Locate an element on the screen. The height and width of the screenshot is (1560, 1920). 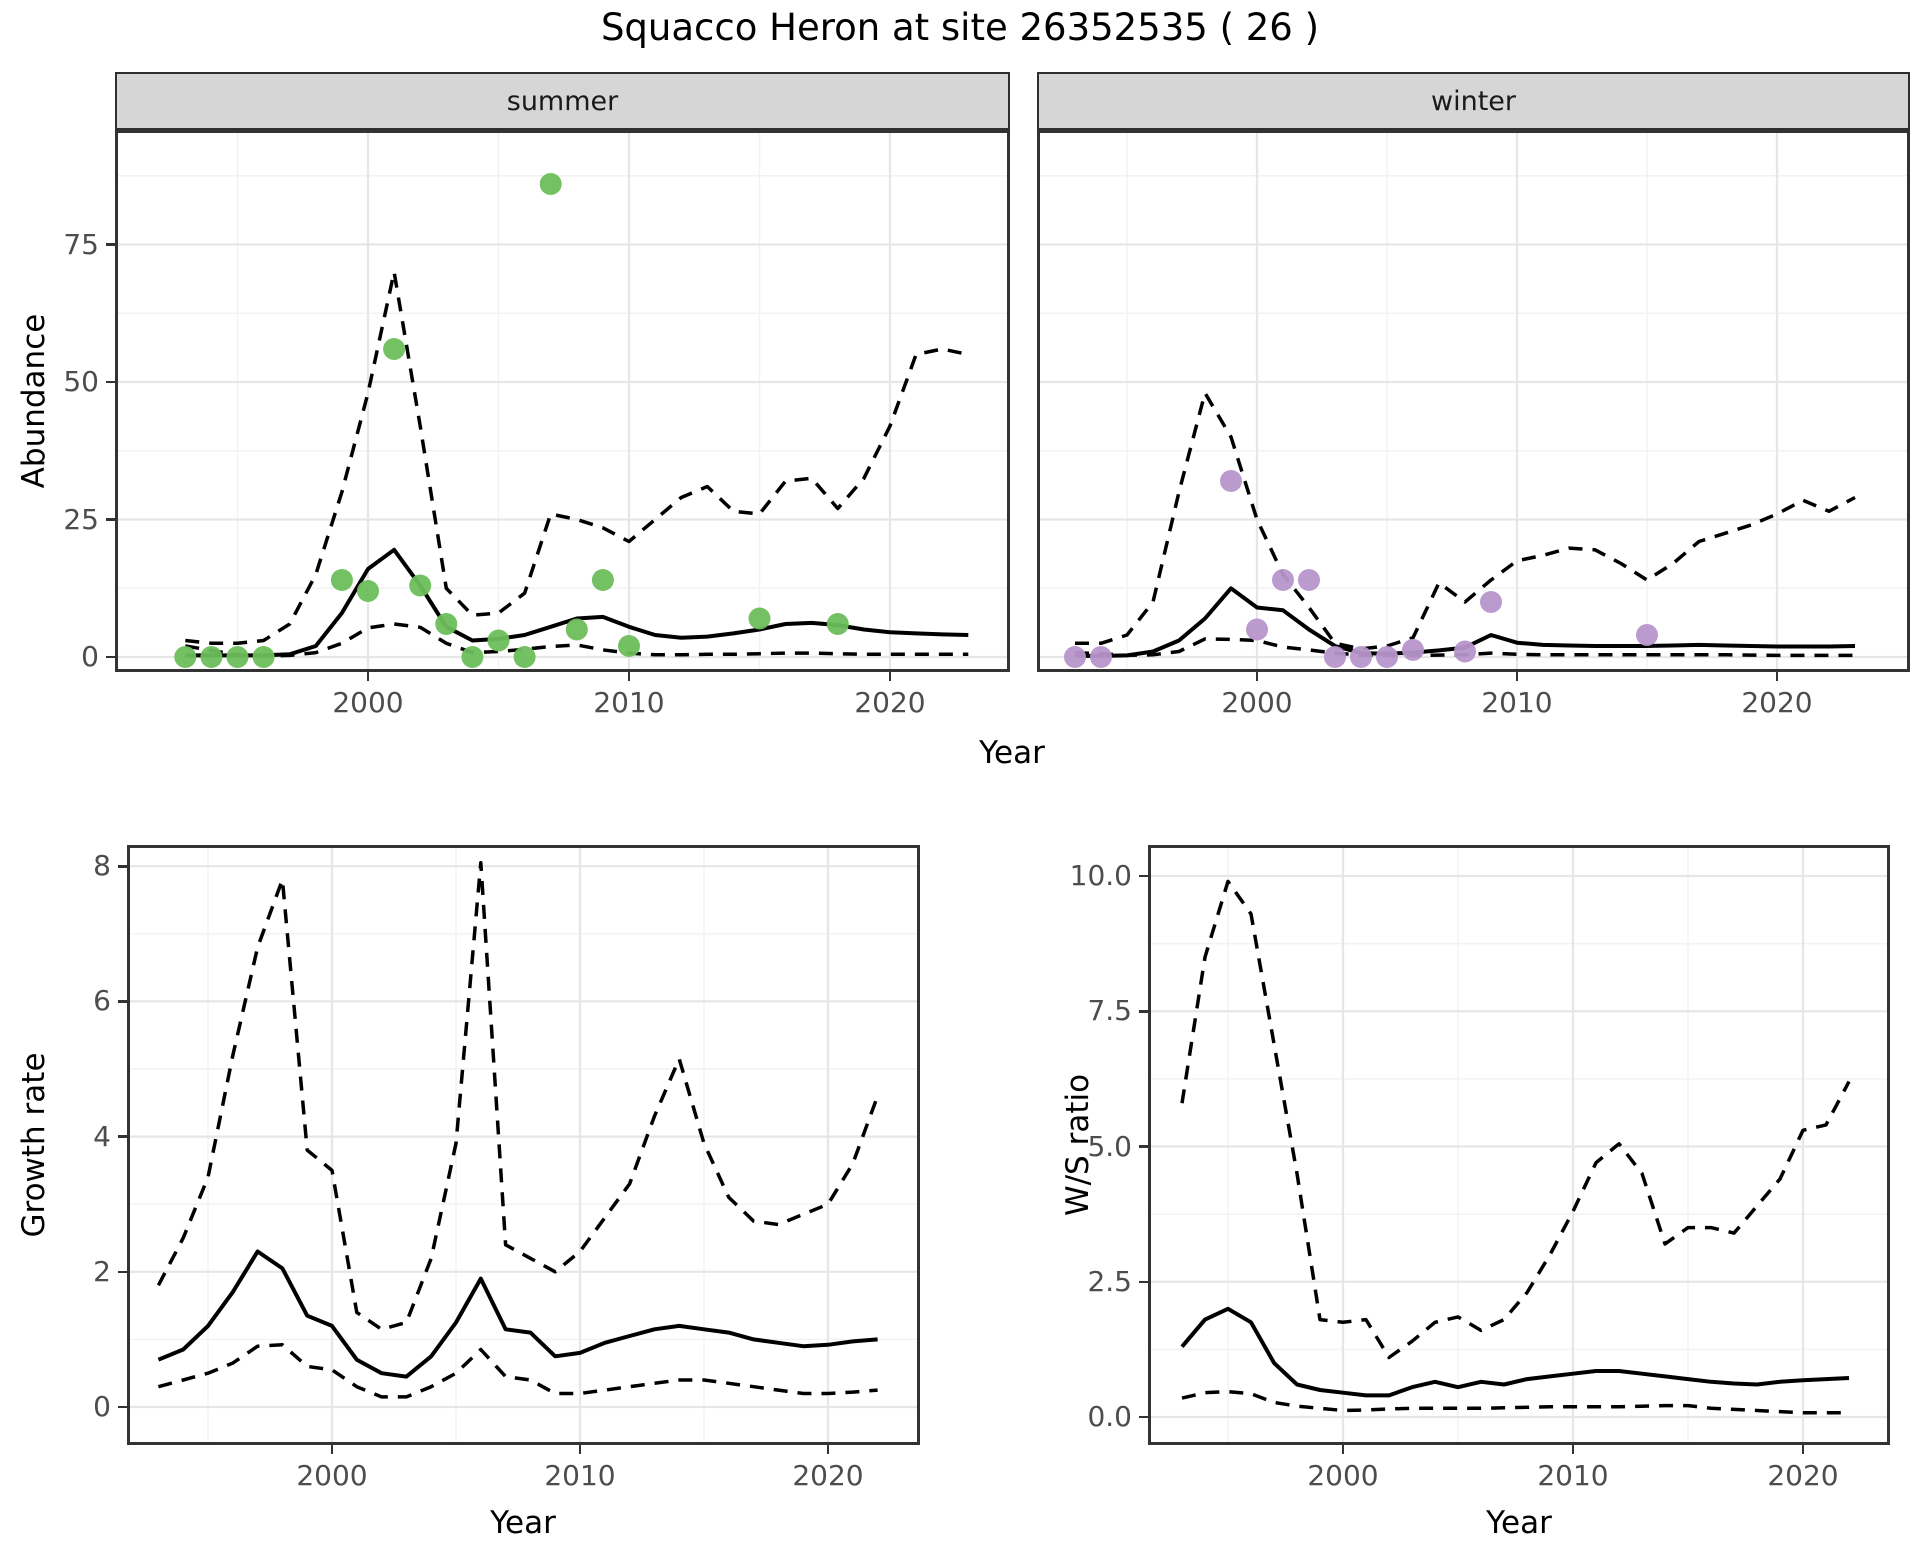
x-axis-label-year-ws: Year is located at coordinates (1519, 1523).